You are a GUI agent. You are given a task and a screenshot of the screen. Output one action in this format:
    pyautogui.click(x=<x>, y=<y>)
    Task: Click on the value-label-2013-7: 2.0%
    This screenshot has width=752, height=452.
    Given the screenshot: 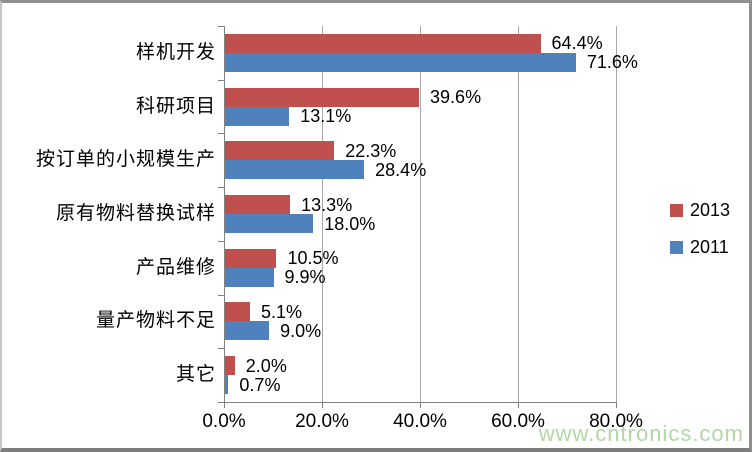 What is the action you would take?
    pyautogui.click(x=266, y=365)
    